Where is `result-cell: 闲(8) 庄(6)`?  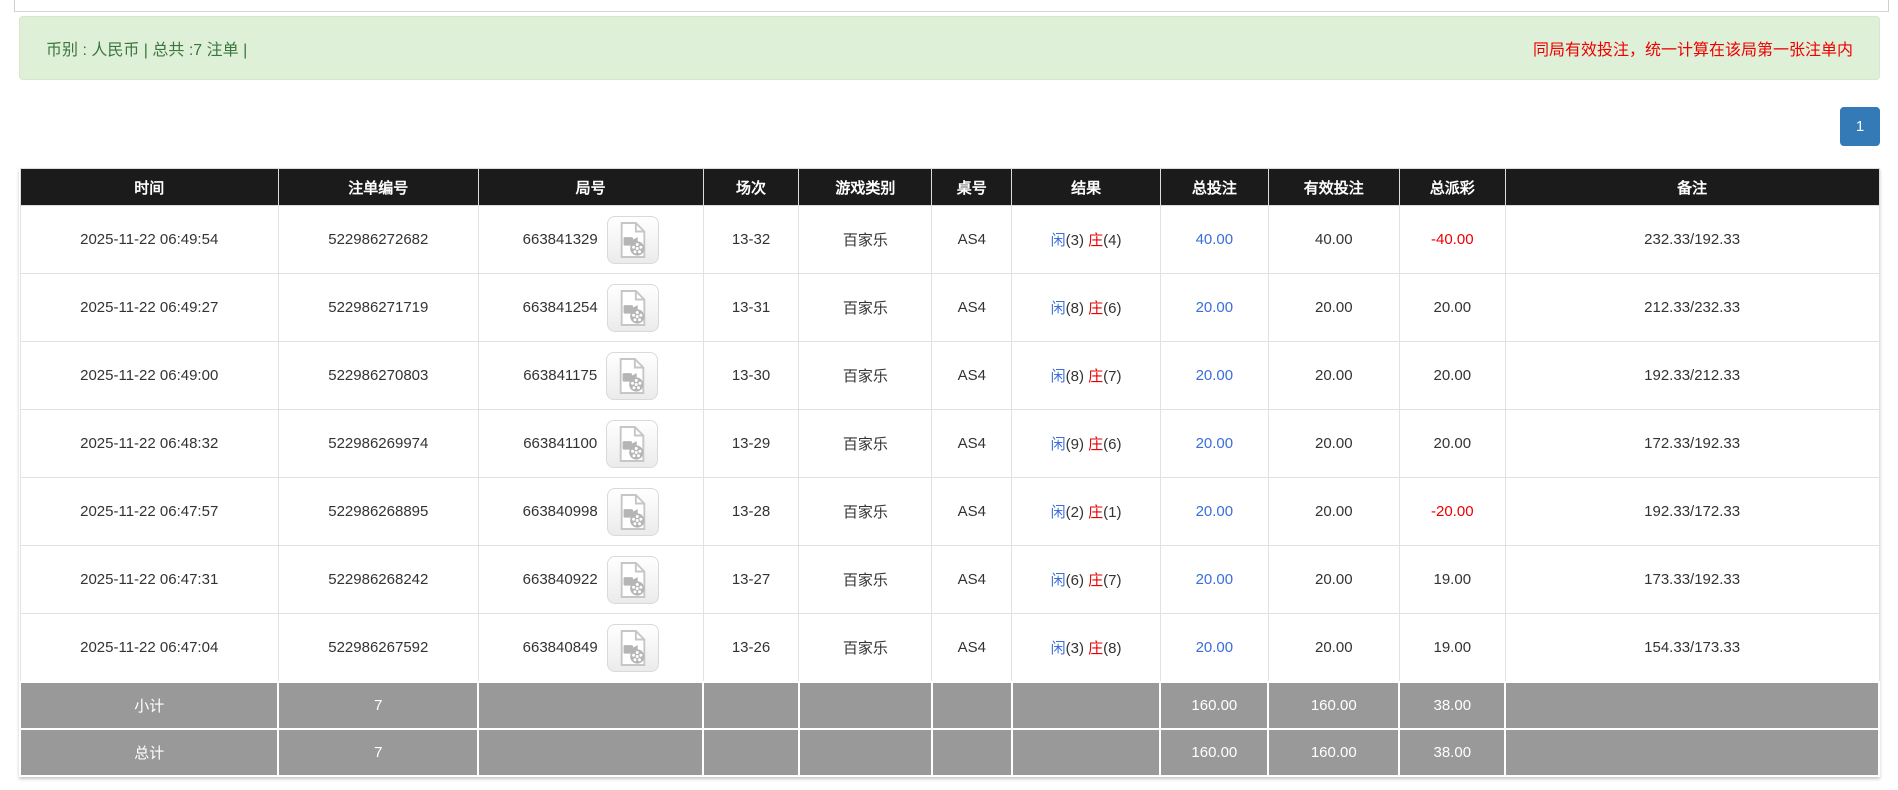
result-cell: 闲(8) 庄(6) is located at coordinates (1086, 307).